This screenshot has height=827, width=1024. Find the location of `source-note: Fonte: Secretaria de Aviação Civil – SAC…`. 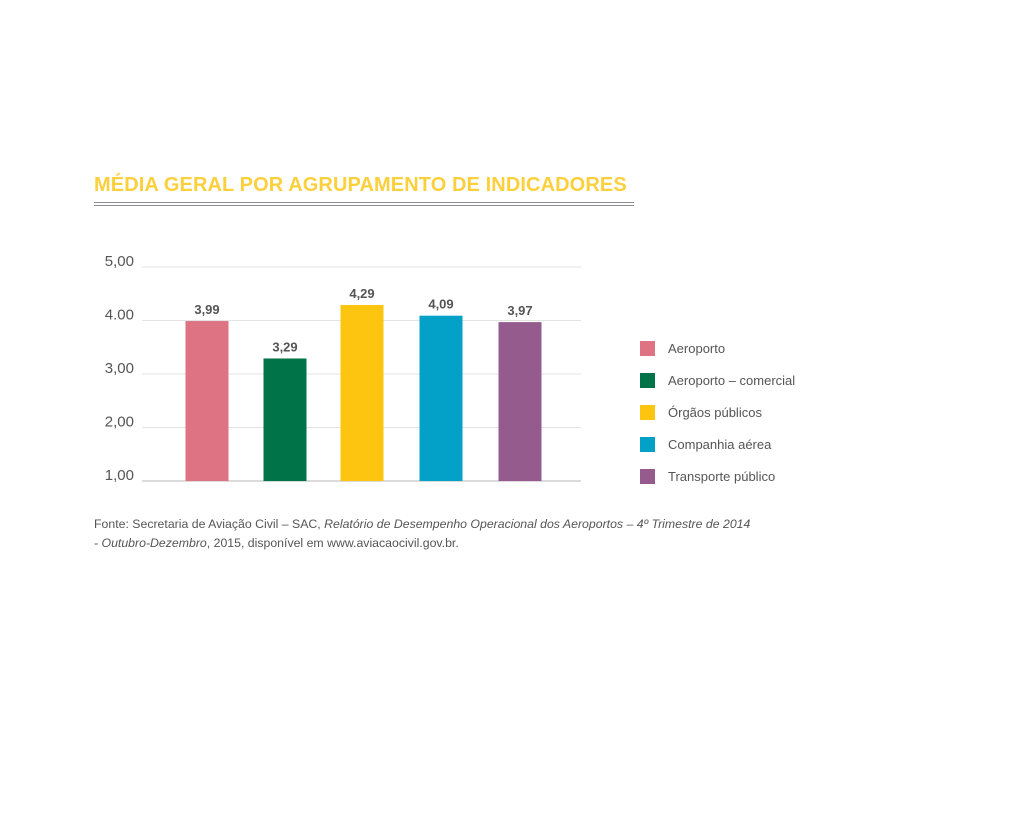

source-note: Fonte: Secretaria de Aviação Civil – SAC… is located at coordinates (439, 534).